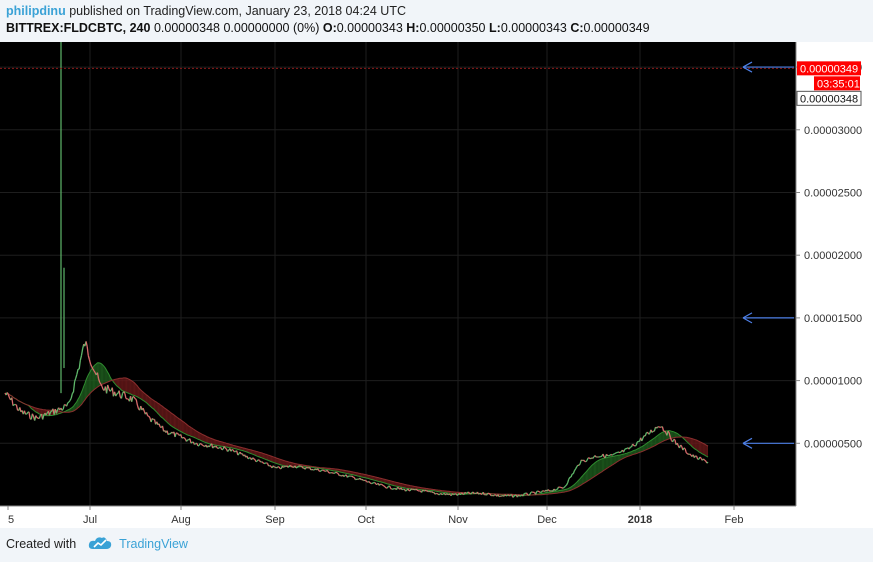 The height and width of the screenshot is (562, 873). I want to click on current-price-tag, so click(829, 98).